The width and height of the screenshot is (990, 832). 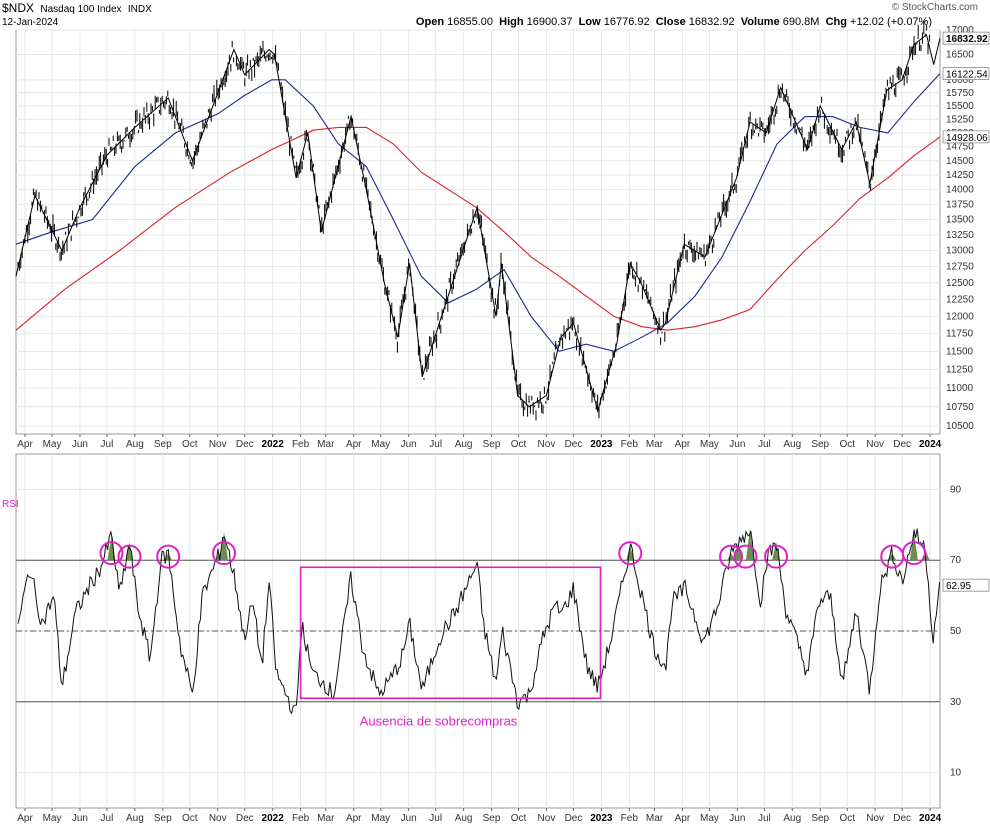 I want to click on symbol: $NDX, so click(x=18, y=8).